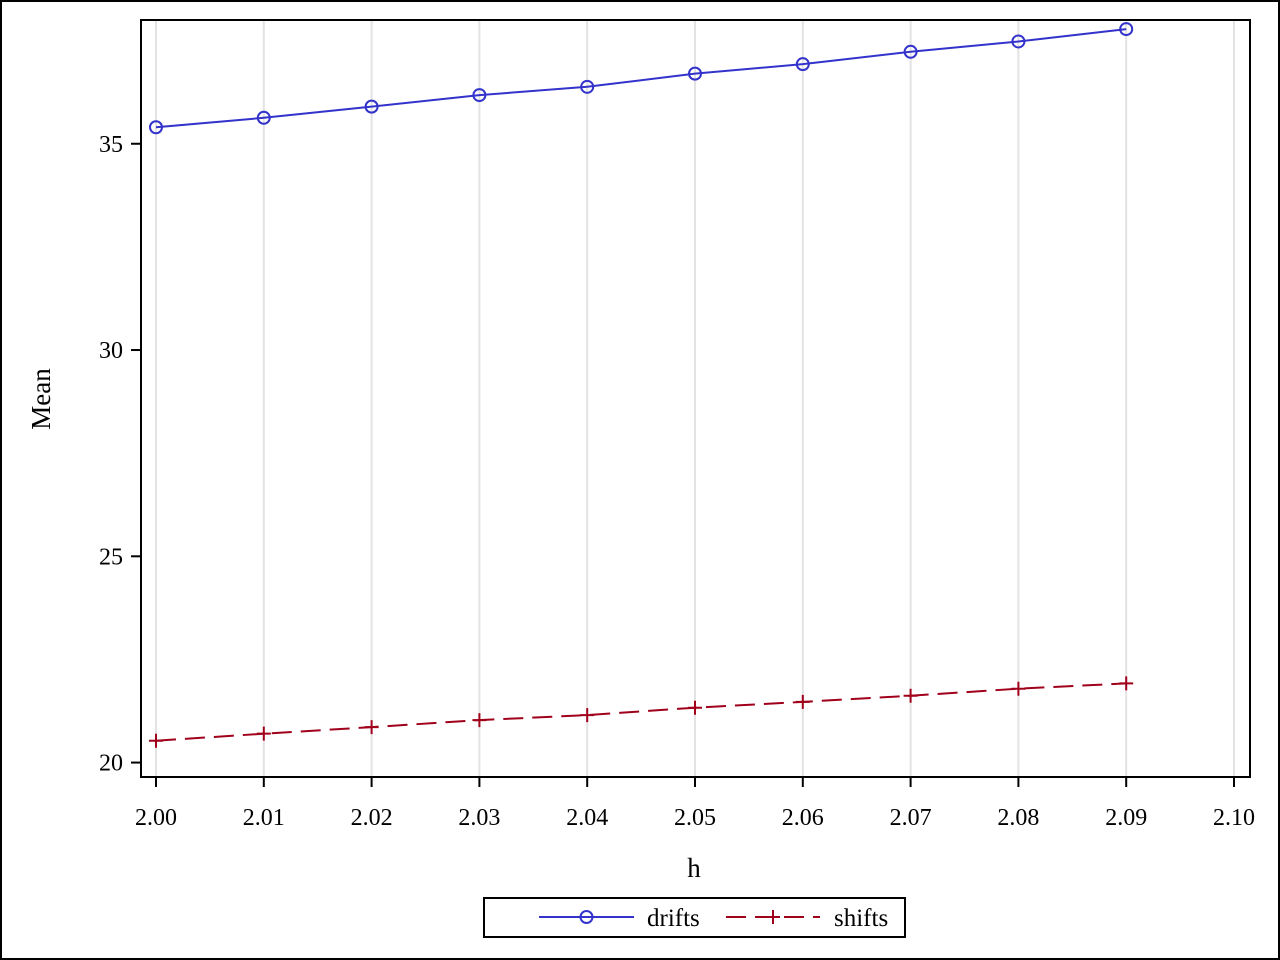 Image resolution: width=1280 pixels, height=960 pixels. What do you see at coordinates (1126, 818) in the screenshot?
I see `x-tick-label: 2.09` at bounding box center [1126, 818].